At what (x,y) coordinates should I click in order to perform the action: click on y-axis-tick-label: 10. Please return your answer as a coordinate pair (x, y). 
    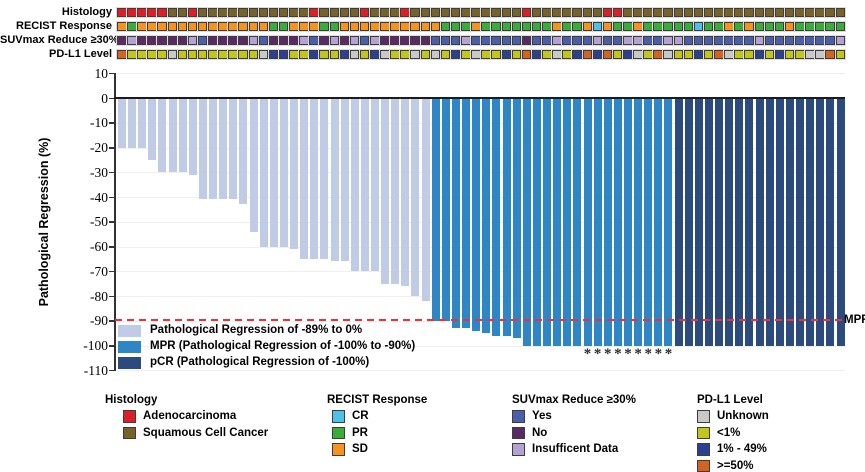
    Looking at the image, I should click on (101, 73).